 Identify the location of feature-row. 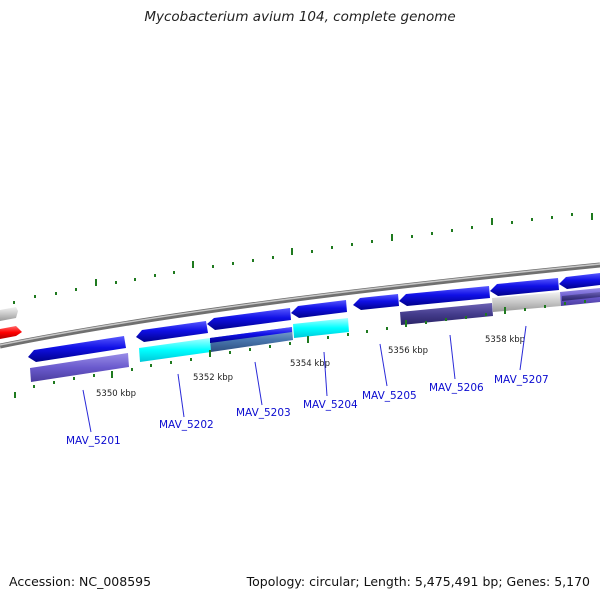
(315, 335).